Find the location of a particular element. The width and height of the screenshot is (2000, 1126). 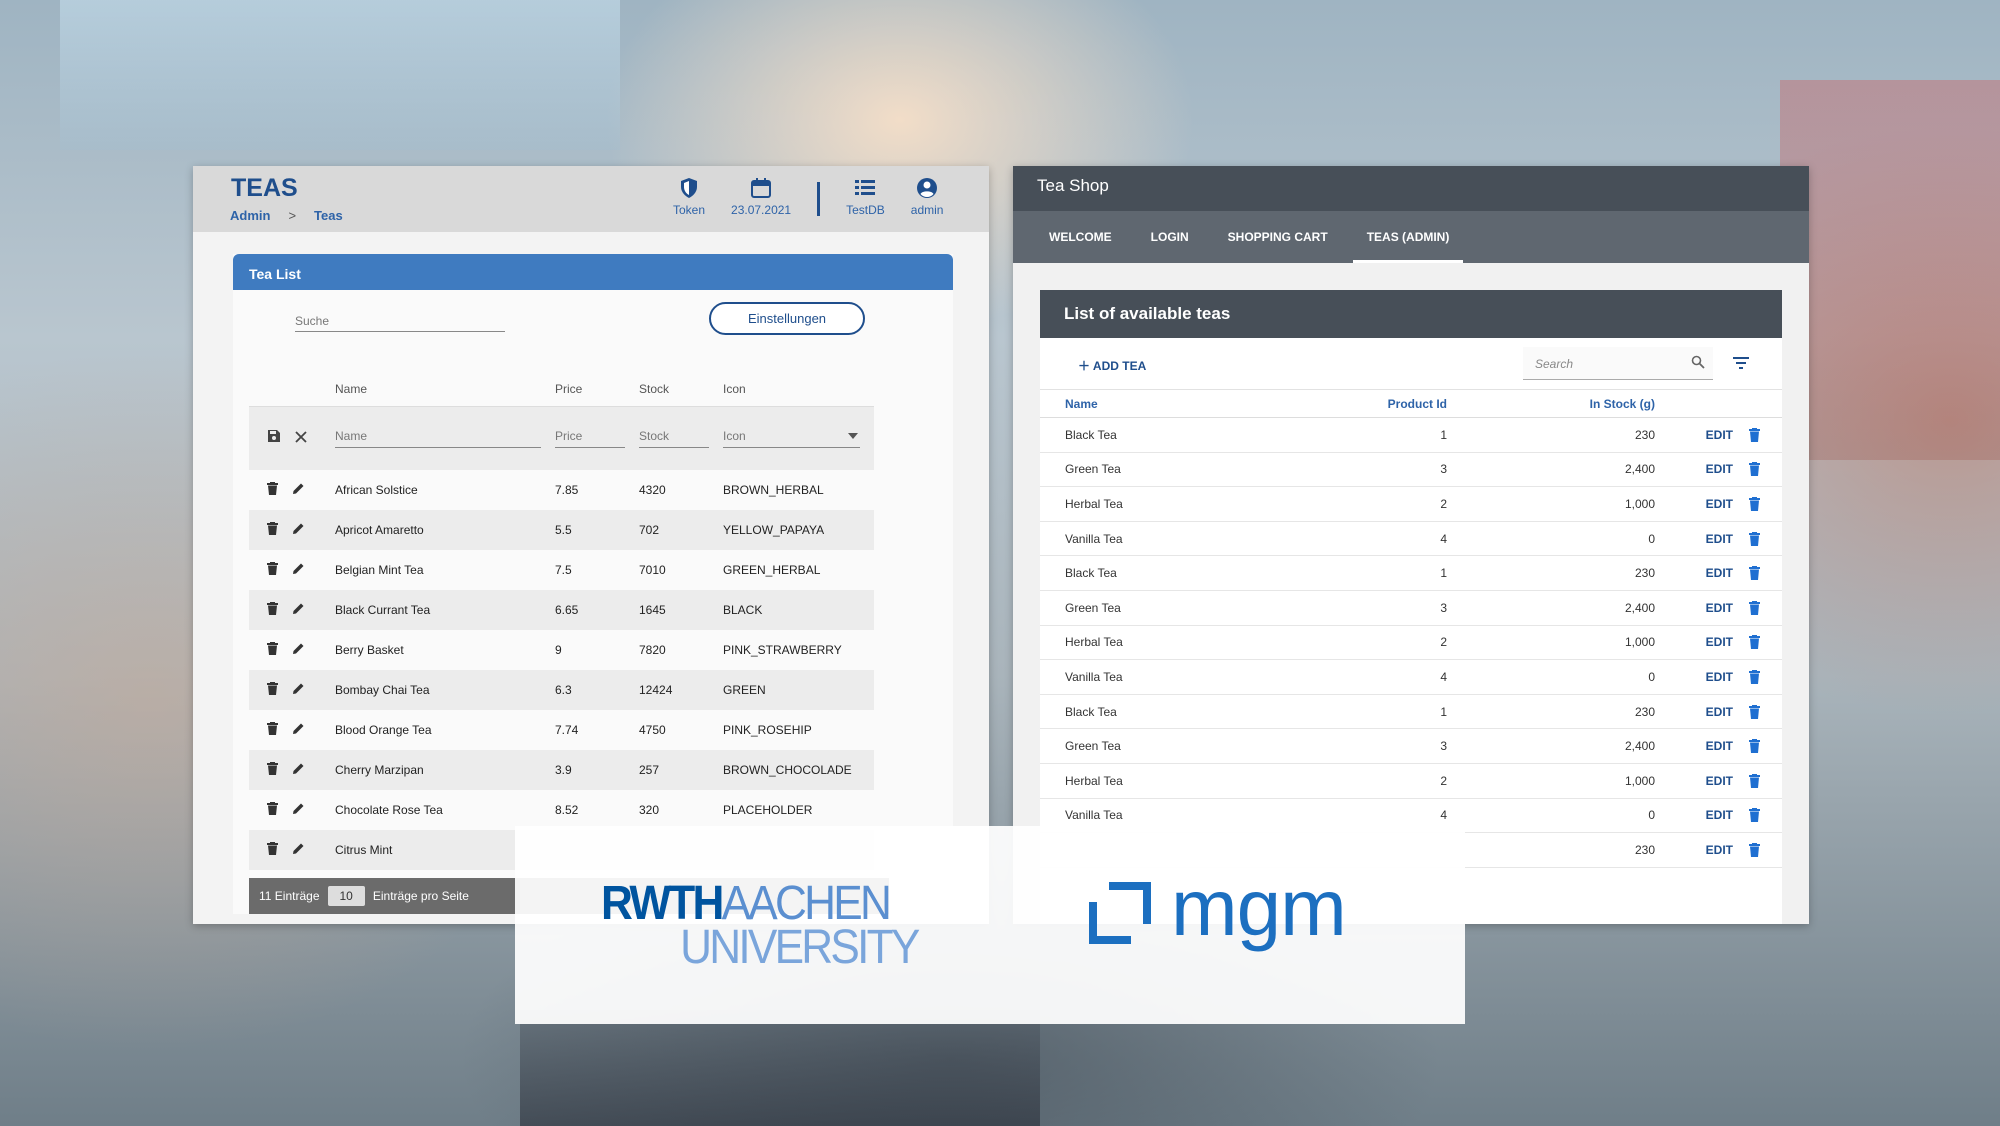

table-row: Apricot Amaretto 5.5 702 YELLOW_PAPAYA is located at coordinates (561, 530).